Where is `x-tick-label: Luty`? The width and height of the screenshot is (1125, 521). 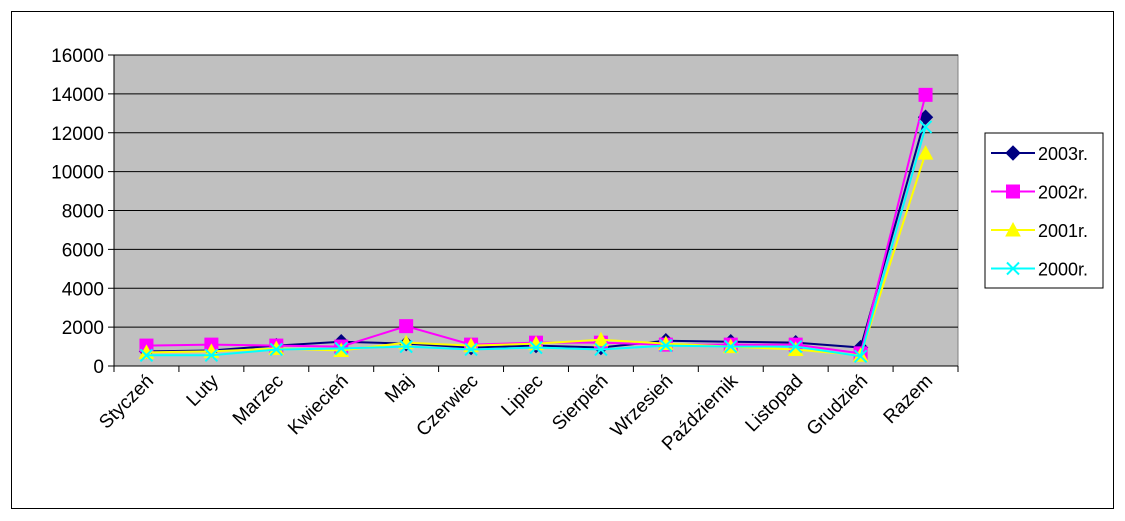 x-tick-label: Luty is located at coordinates (203, 390).